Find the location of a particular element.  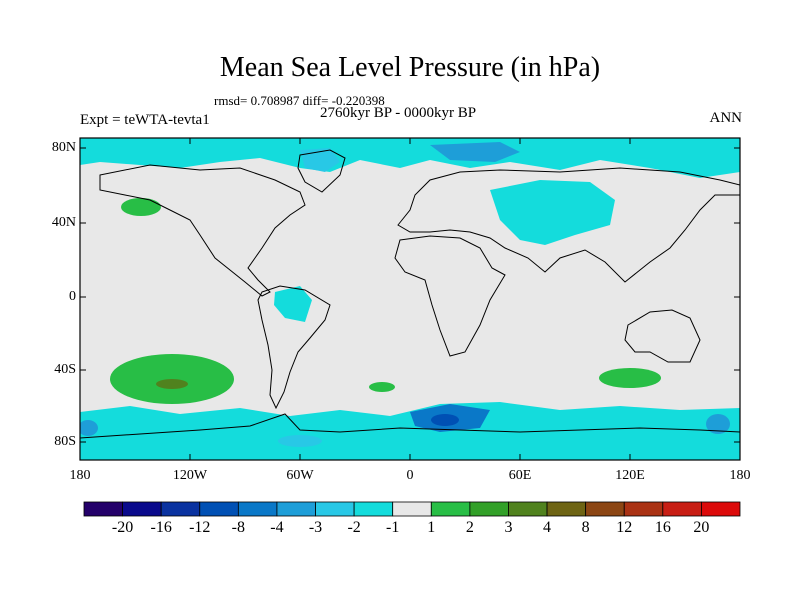

colorbar-label: 1 is located at coordinates (431, 527).